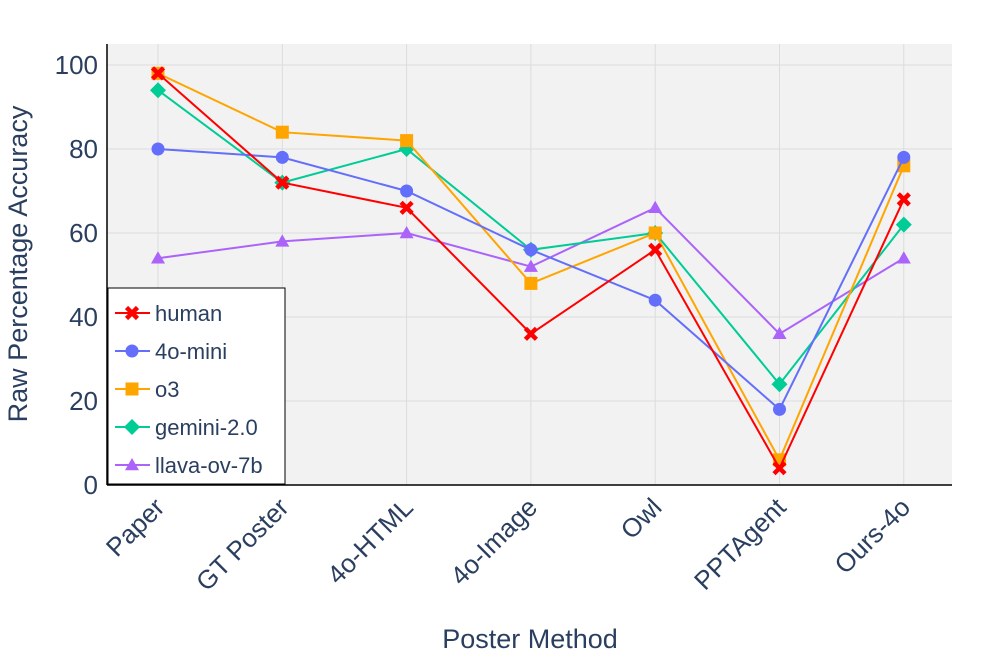 The image size is (997, 664). I want to click on y-tick-label: 80, so click(83, 149).